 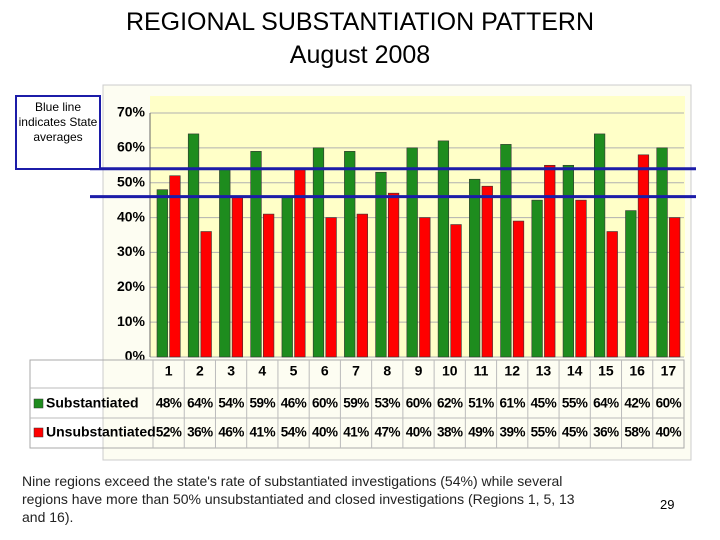 I want to click on value-label: 51%, so click(x=481, y=403).